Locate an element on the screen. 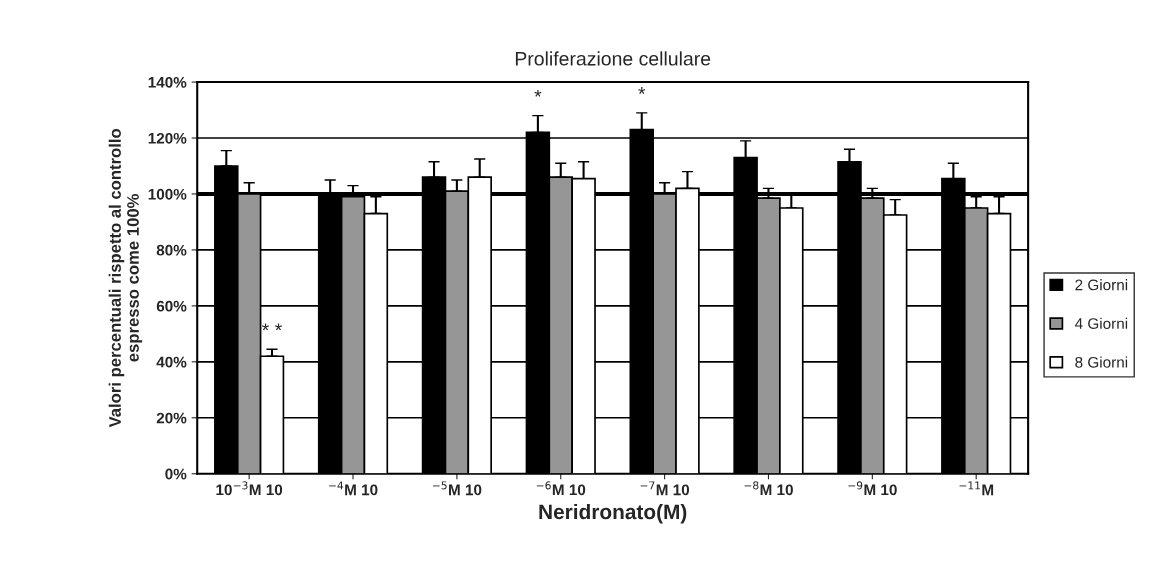 Image resolution: width=1167 pixels, height=566 pixels. y-tick-label: 120% is located at coordinates (167, 138).